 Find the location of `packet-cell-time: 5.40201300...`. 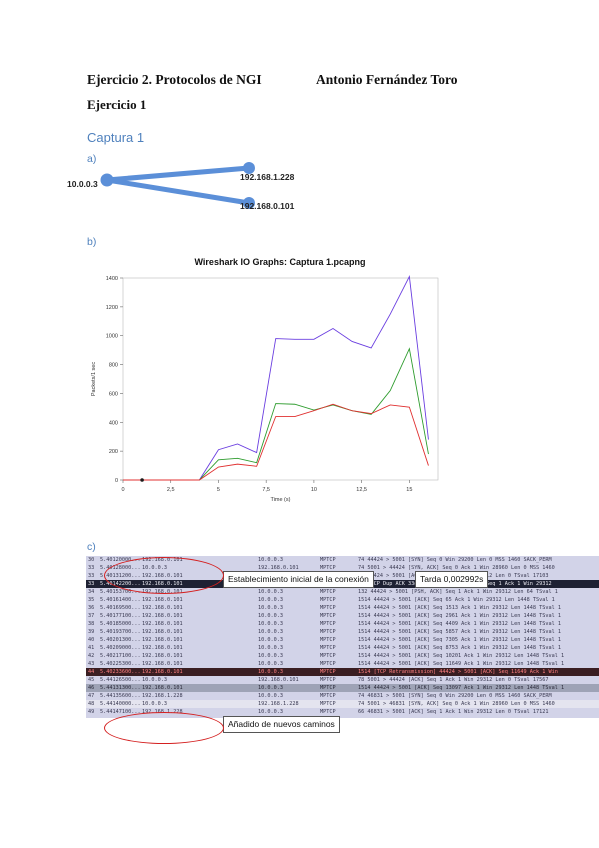

packet-cell-time: 5.40201300... is located at coordinates (120, 640).